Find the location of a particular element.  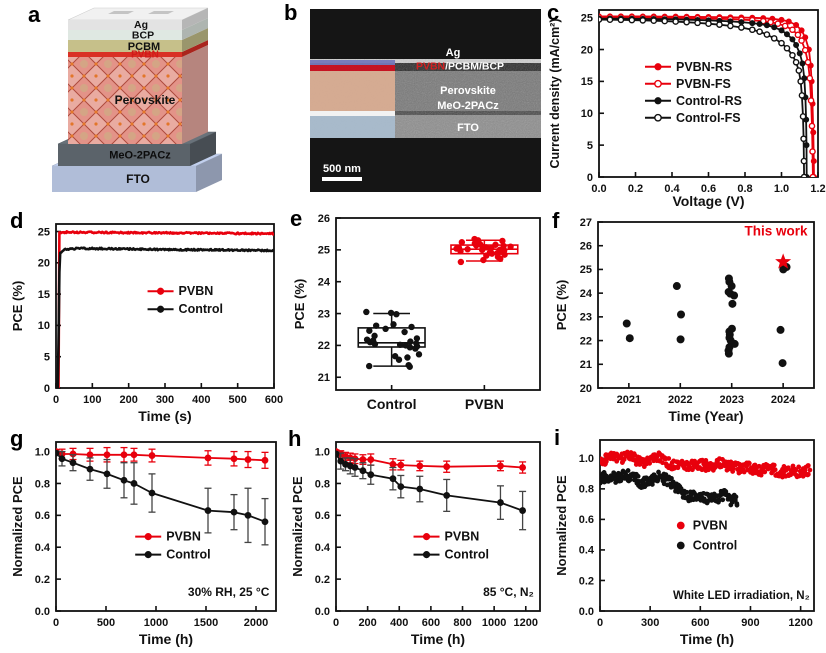

svg-text: Control-FS is located at coordinates (708, 118).